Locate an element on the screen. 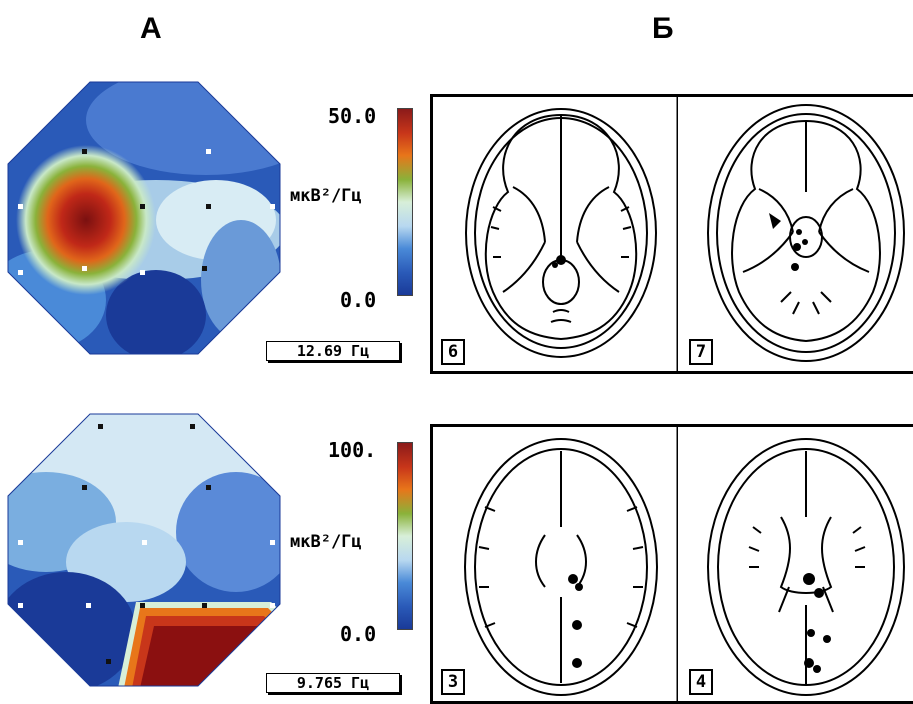 The image size is (913, 704). panel-header-b: Б is located at coordinates (663, 28).